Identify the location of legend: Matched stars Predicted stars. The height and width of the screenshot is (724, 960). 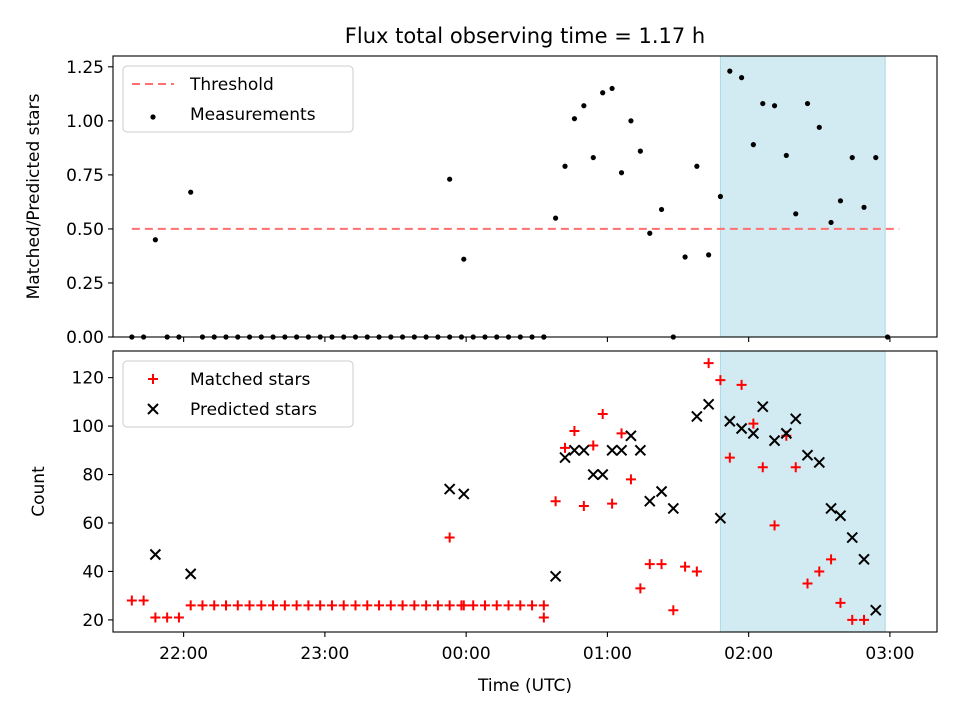
(238, 394).